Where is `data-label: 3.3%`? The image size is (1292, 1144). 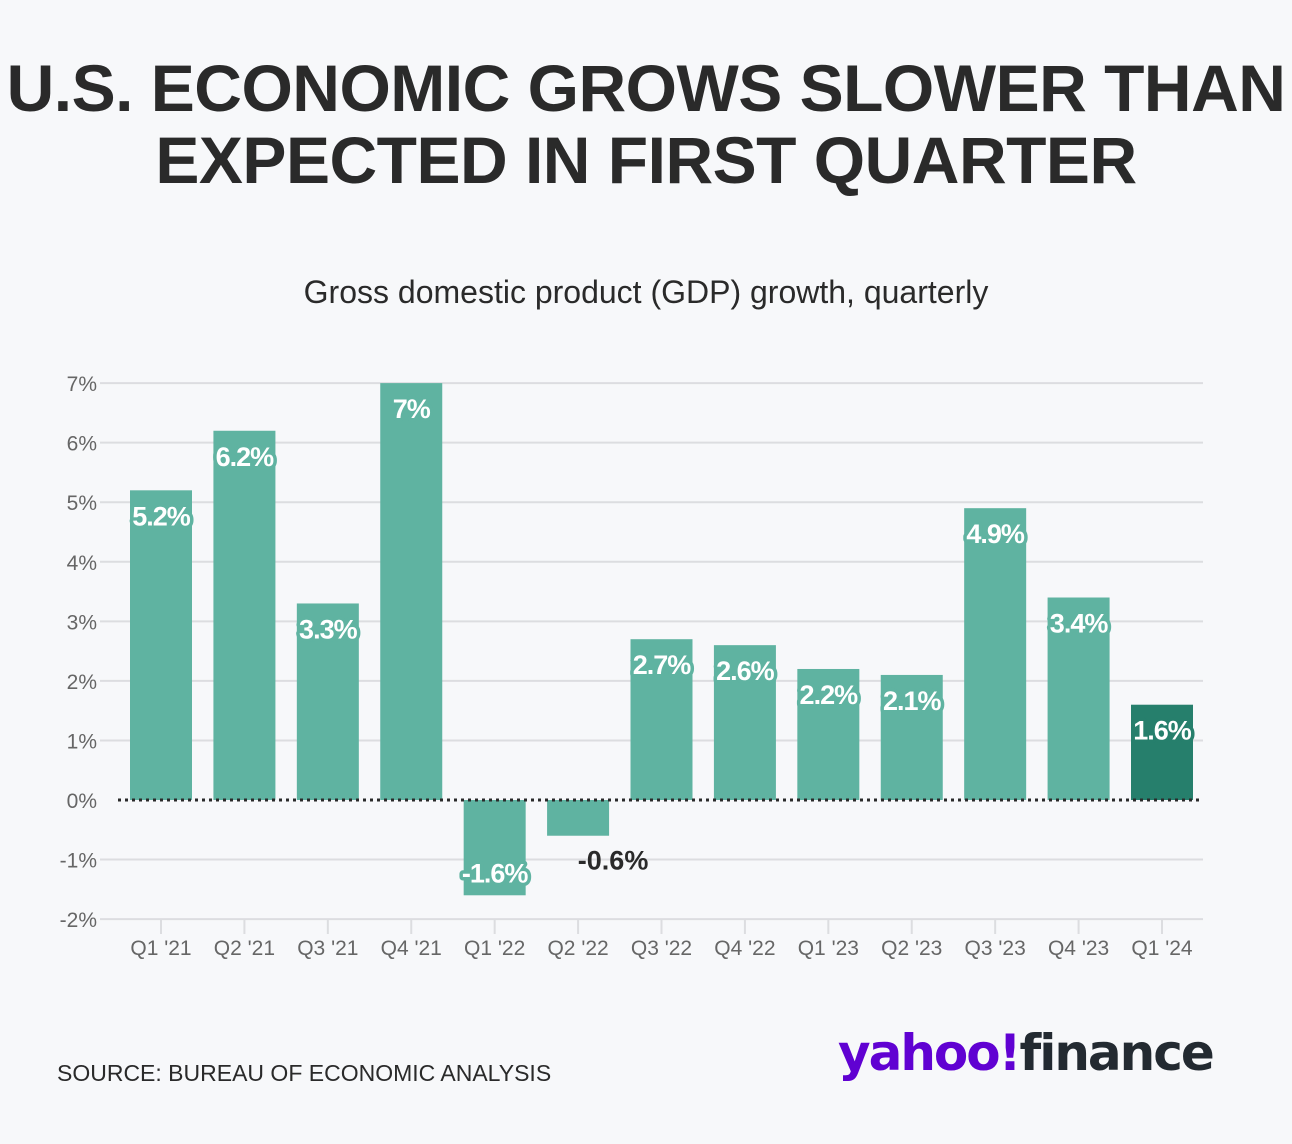
data-label: 3.3% is located at coordinates (328, 629).